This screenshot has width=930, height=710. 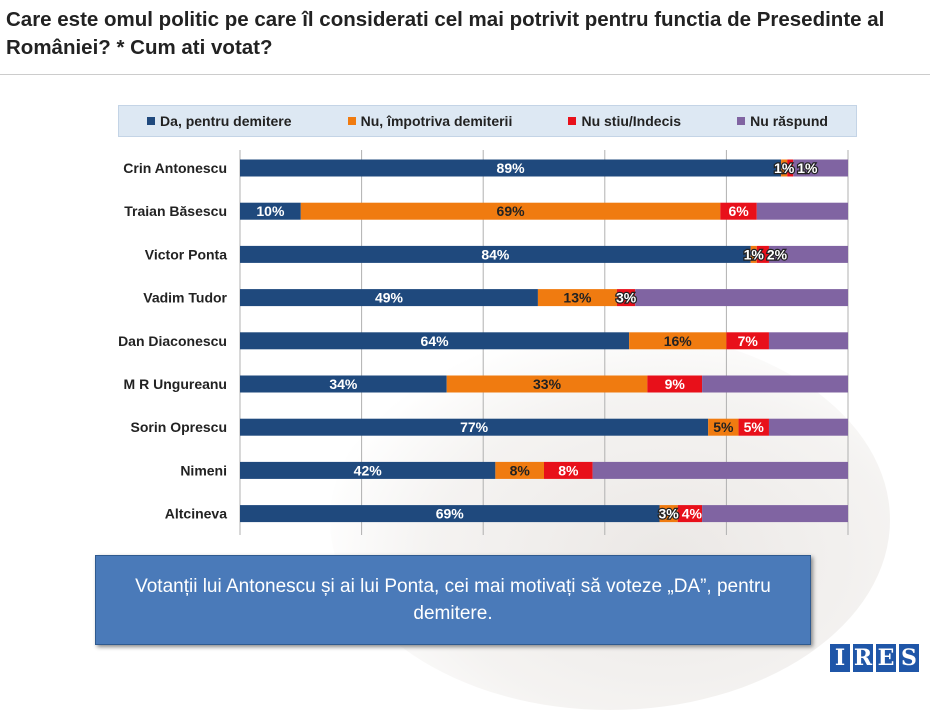 I want to click on legend-label: Nu, împotriva demiterii, so click(x=436, y=121).